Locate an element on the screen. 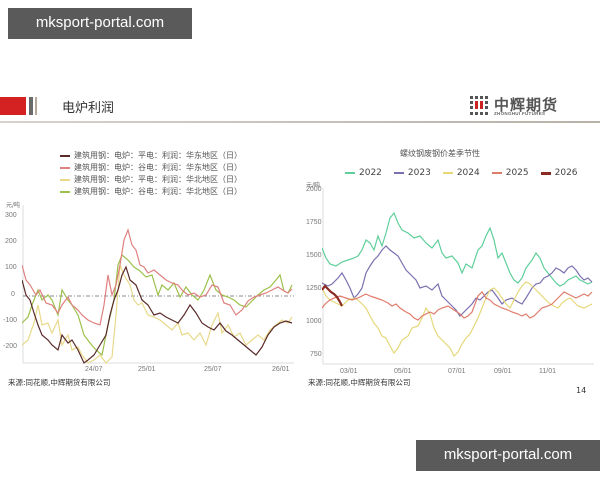  y-tick: 2000 is located at coordinates (314, 189).